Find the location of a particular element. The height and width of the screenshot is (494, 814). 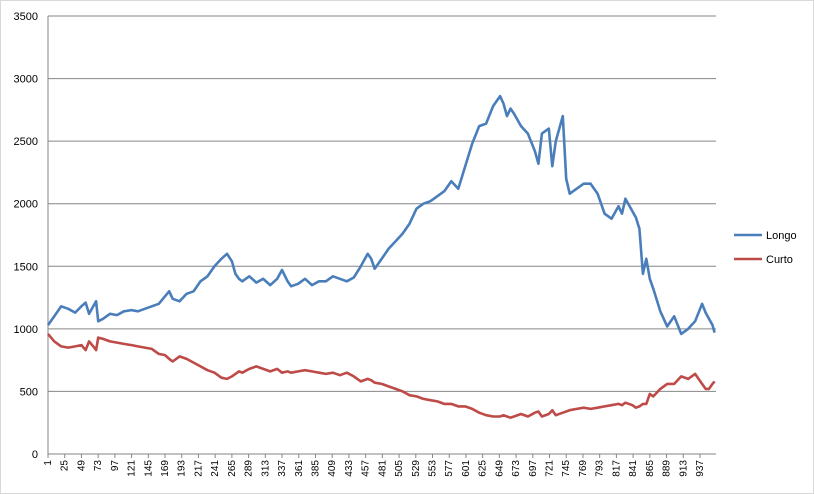

y-tick-label: 1000 is located at coordinates (26, 330).